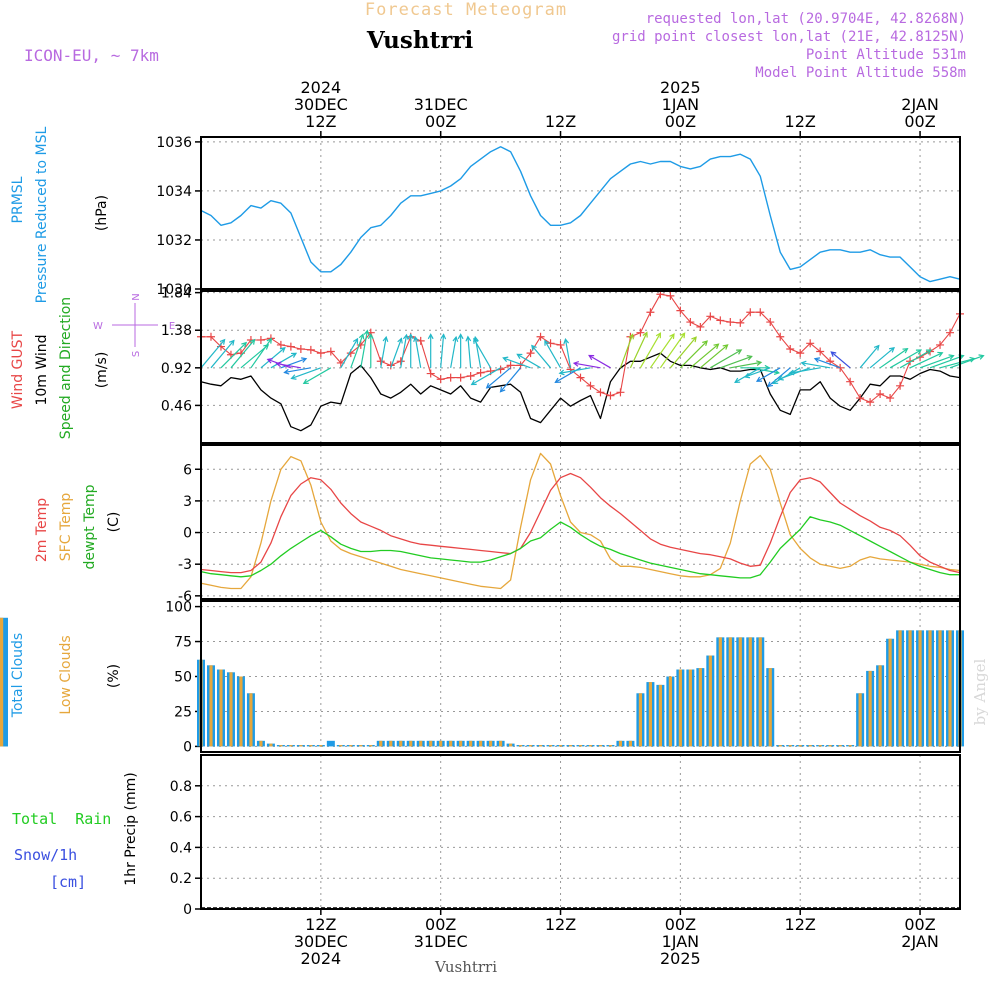 This screenshot has width=1000, height=1000. I want to click on y-tick-label: 0.2, so click(181, 879).